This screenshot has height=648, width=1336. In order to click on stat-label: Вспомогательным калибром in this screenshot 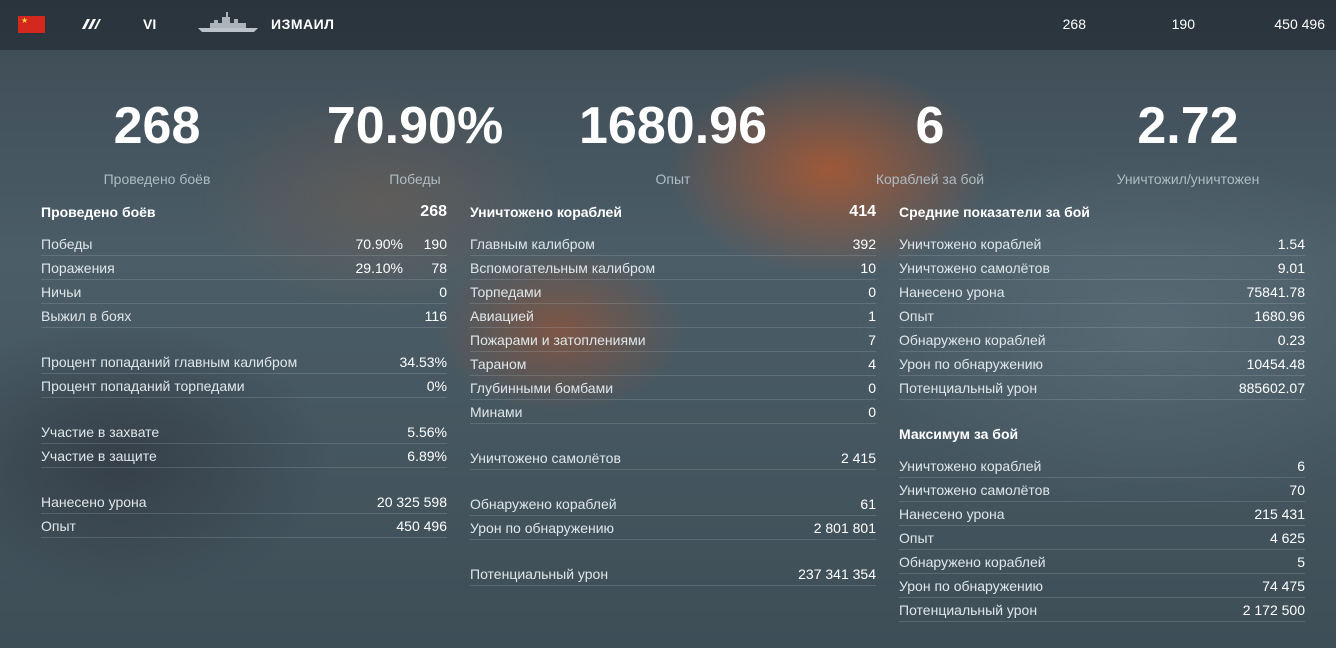, I will do `click(563, 268)`.